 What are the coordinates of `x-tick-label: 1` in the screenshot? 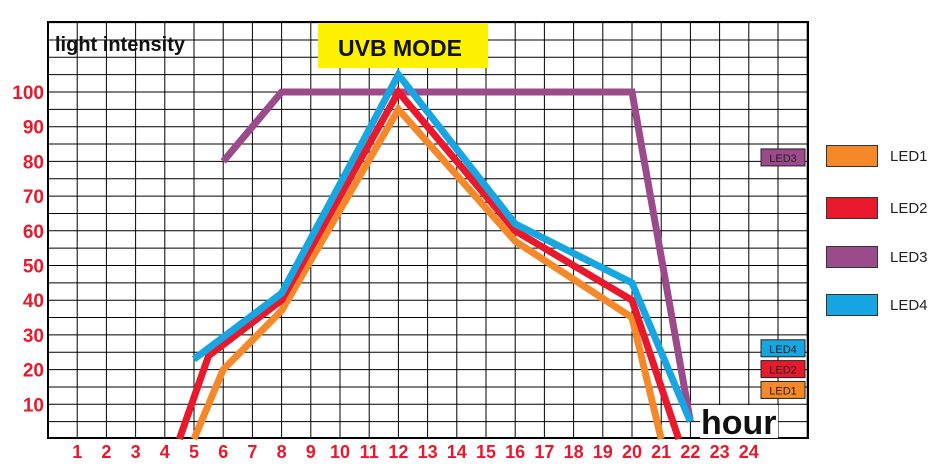 It's located at (77, 452).